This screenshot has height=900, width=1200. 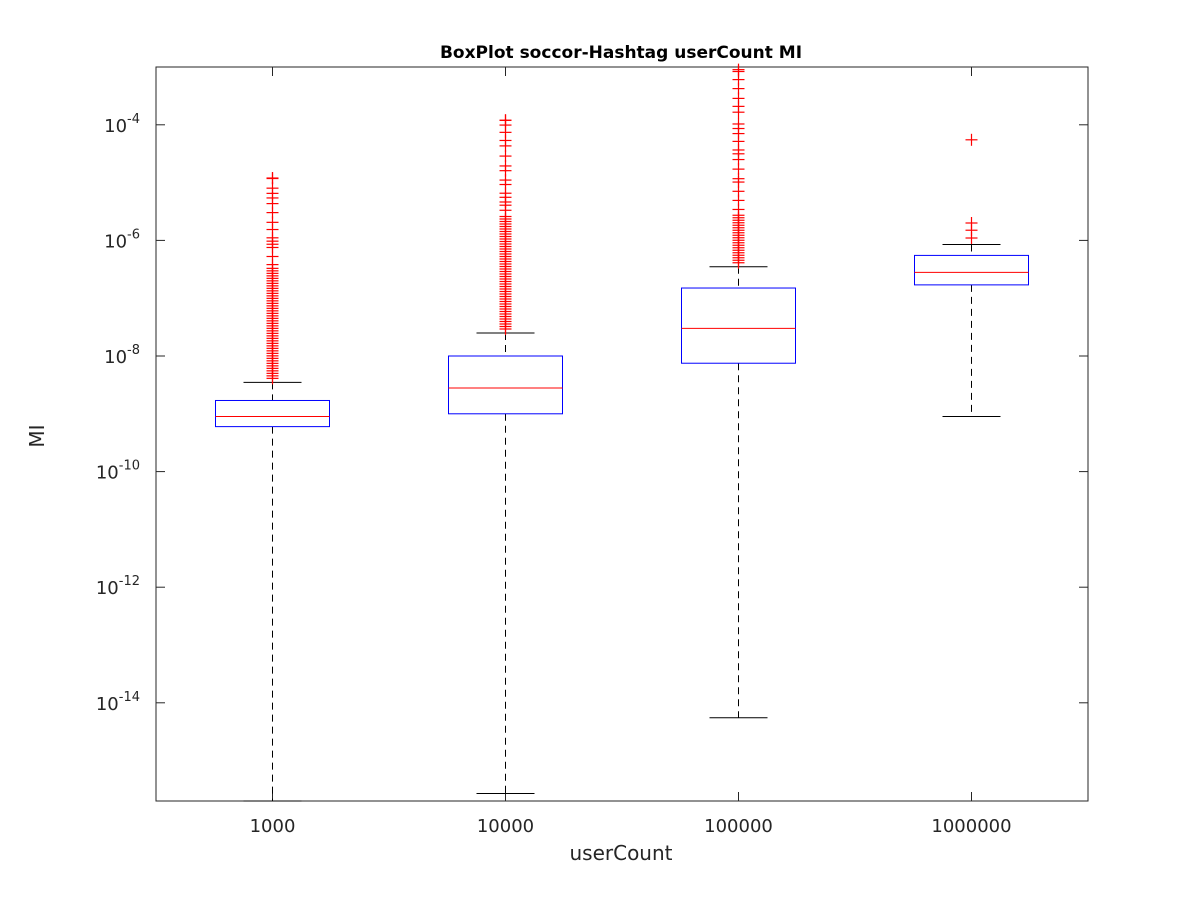 What do you see at coordinates (133, 350) in the screenshot?
I see `y-tick-exponent: -8` at bounding box center [133, 350].